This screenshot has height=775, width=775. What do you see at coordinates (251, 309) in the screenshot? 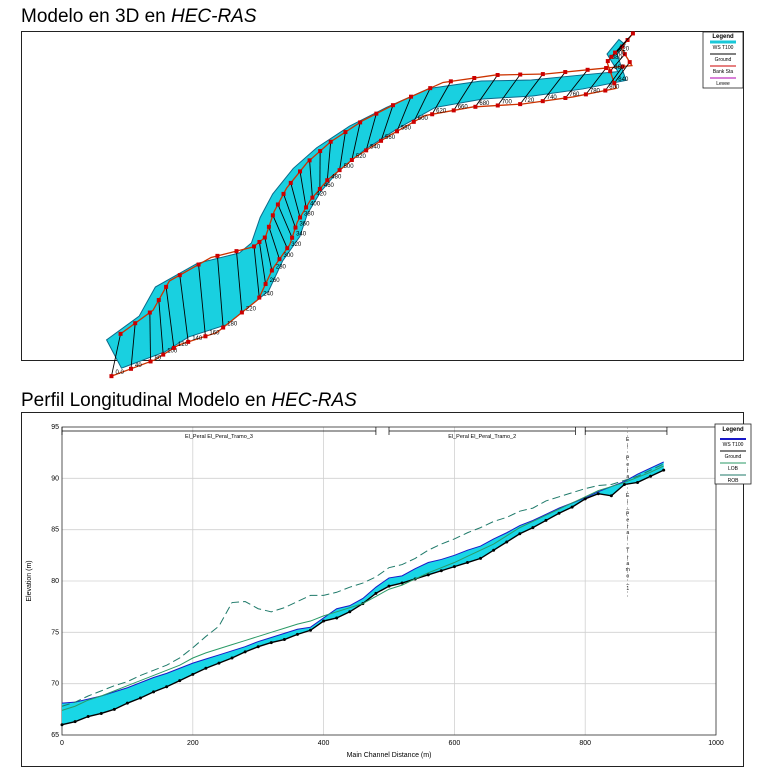
I see `station-label: 220` at bounding box center [251, 309].